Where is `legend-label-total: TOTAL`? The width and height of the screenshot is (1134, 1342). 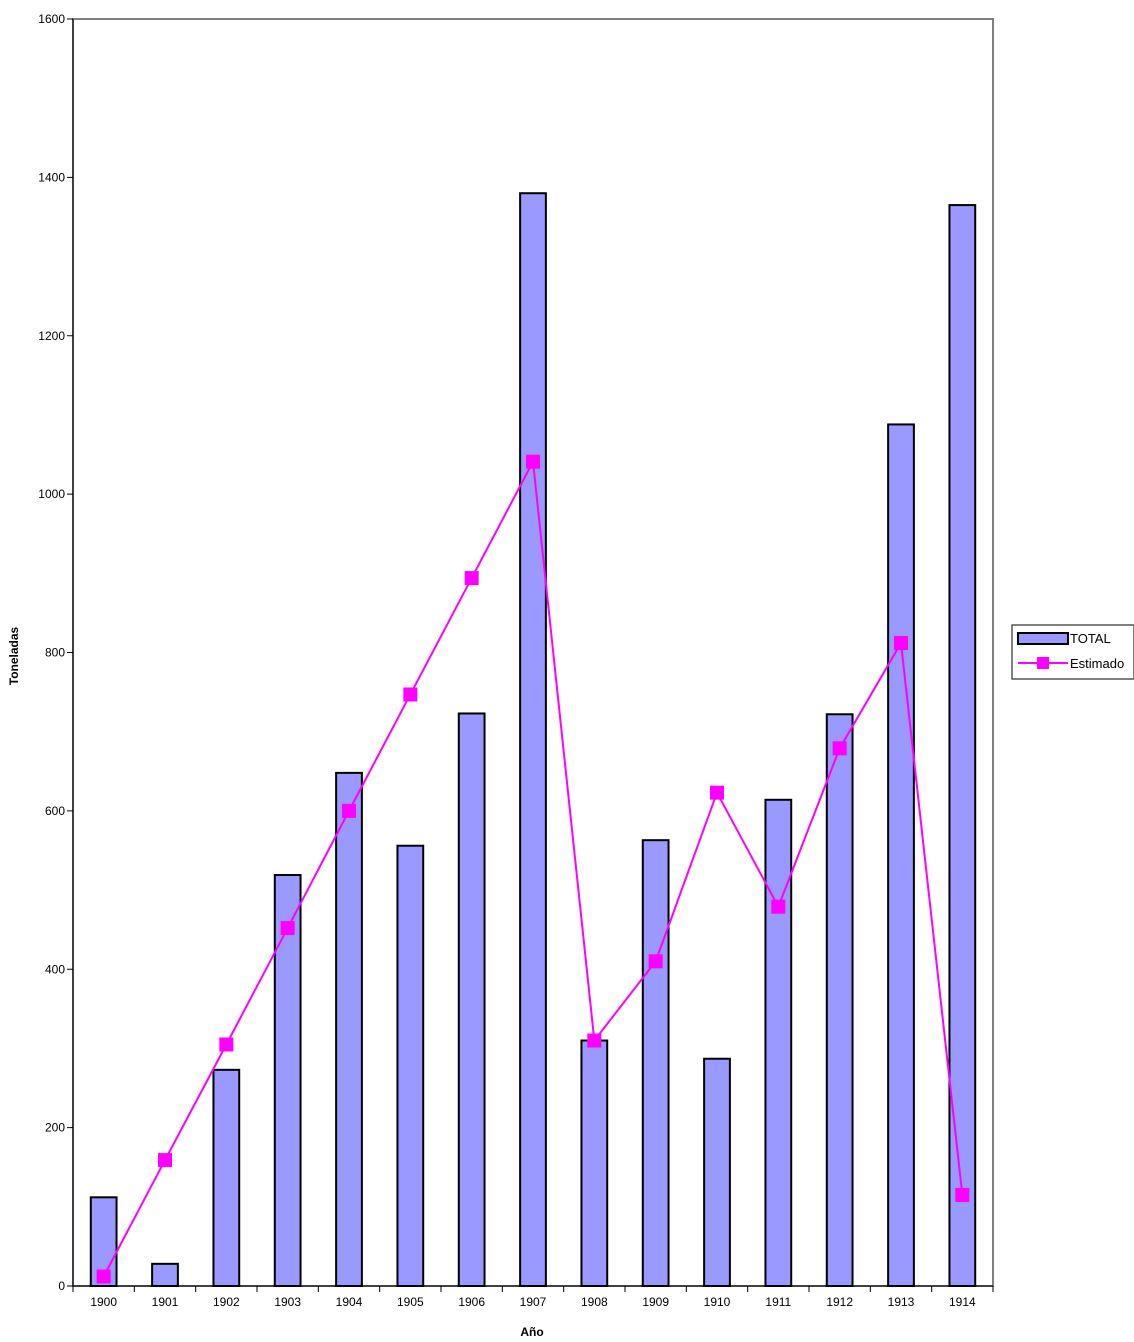
legend-label-total: TOTAL is located at coordinates (1090, 638).